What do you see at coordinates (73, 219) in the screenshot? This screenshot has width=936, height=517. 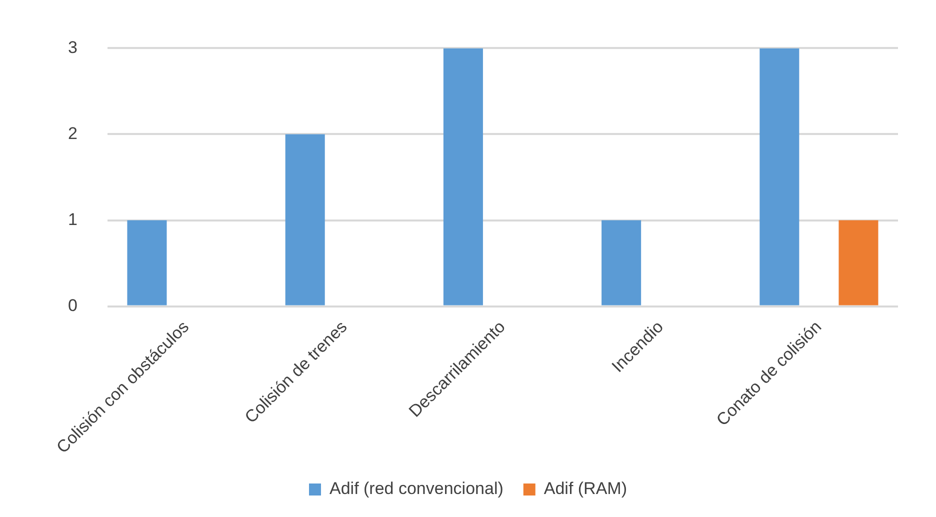 I see `y-tick-label: 1` at bounding box center [73, 219].